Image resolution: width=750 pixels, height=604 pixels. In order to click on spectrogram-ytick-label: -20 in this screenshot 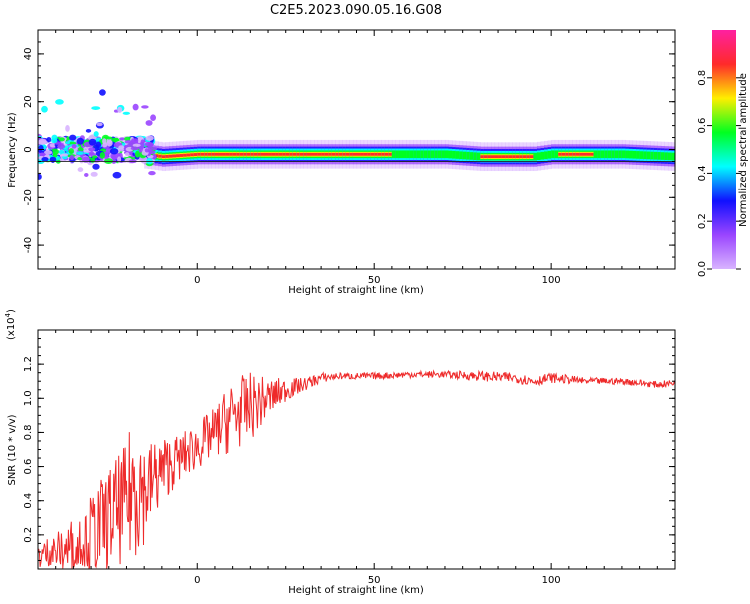, I will do `click(28, 197)`.